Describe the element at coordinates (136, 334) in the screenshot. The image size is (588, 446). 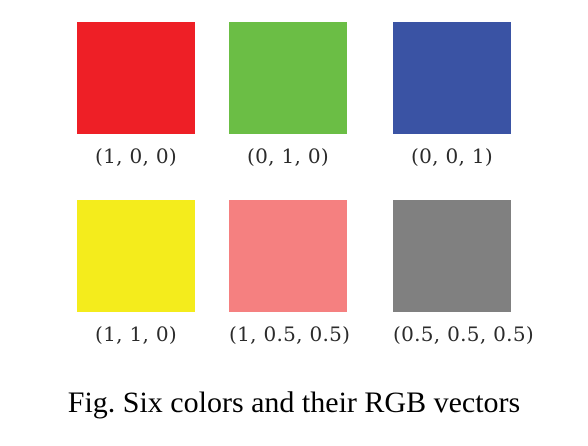
I see `rgb-vector-label-yellow: (1, 1, 0)` at that location.